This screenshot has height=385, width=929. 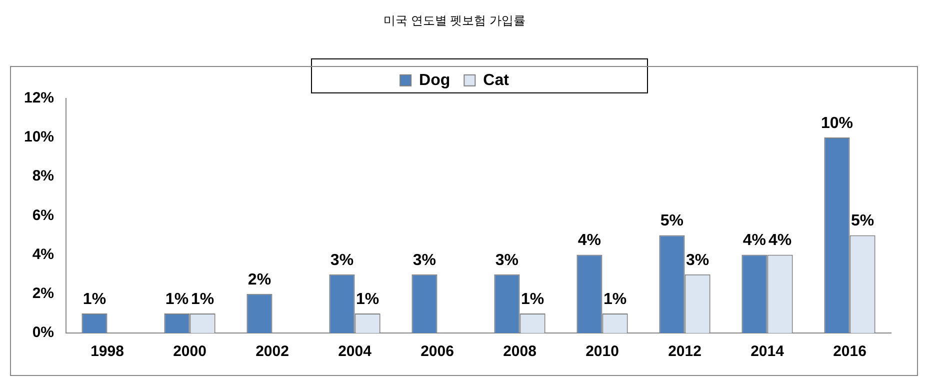 I want to click on x-tick-label: 2008, so click(x=519, y=351).